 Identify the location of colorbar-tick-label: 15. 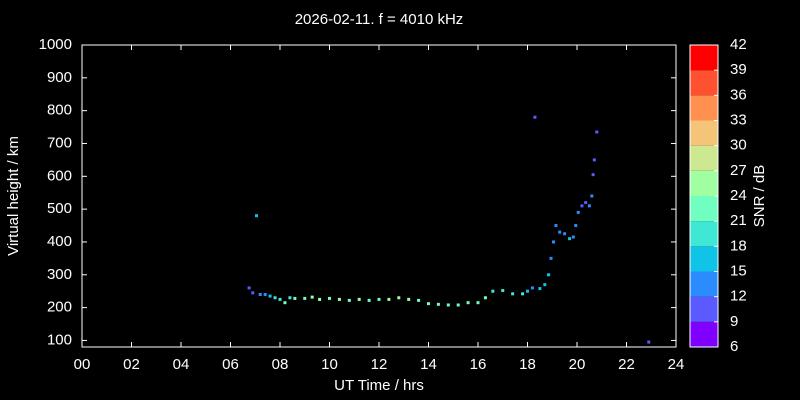
(738, 270).